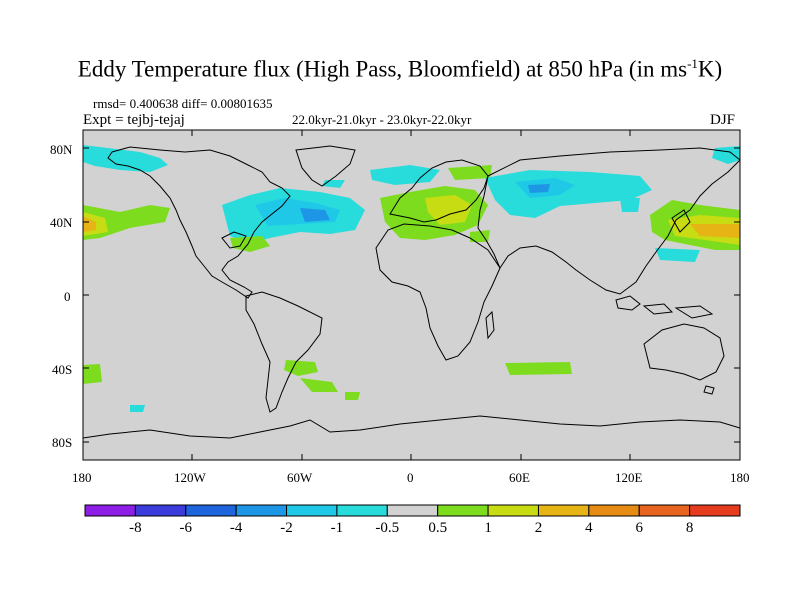 The height and width of the screenshot is (600, 800). Describe the element at coordinates (134, 120) in the screenshot. I see `experiment-label: Expt = tejbj-tejaj` at that location.